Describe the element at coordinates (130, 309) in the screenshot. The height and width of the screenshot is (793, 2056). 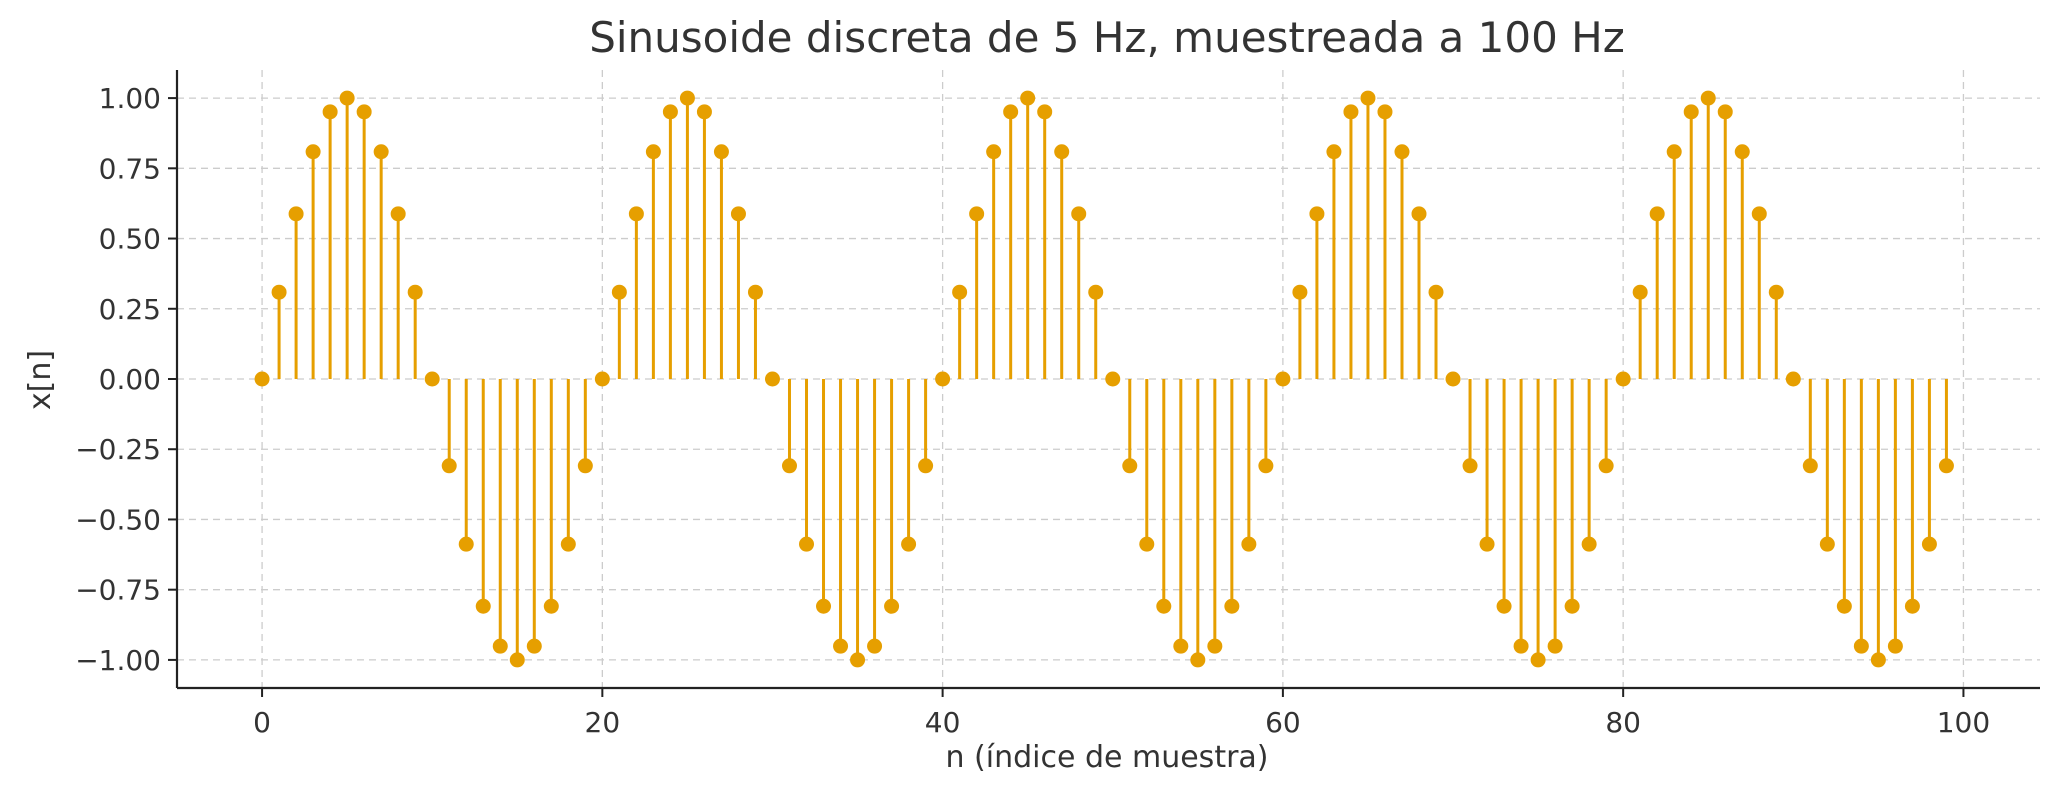
I see `y-tick-label: 0.25` at that location.